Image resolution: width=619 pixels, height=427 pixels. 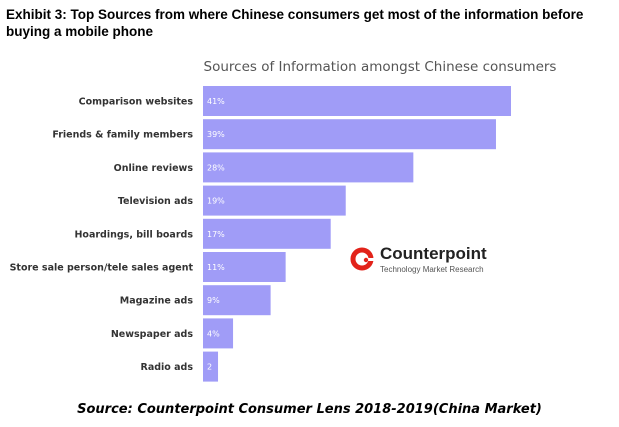 What do you see at coordinates (154, 168) in the screenshot?
I see `category-label: Online reviews` at bounding box center [154, 168].